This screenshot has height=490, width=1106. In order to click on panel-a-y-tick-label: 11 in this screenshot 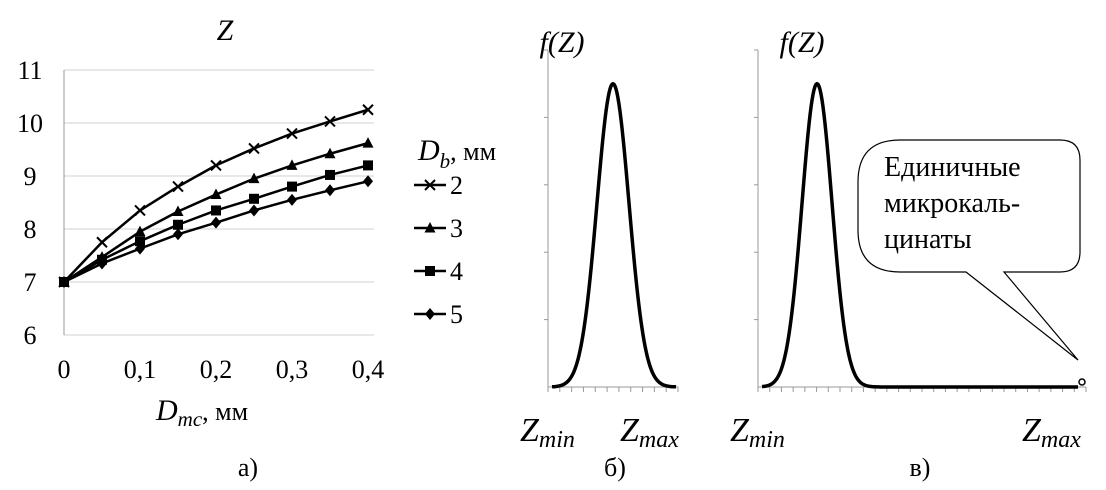, I will do `click(29, 70)`.